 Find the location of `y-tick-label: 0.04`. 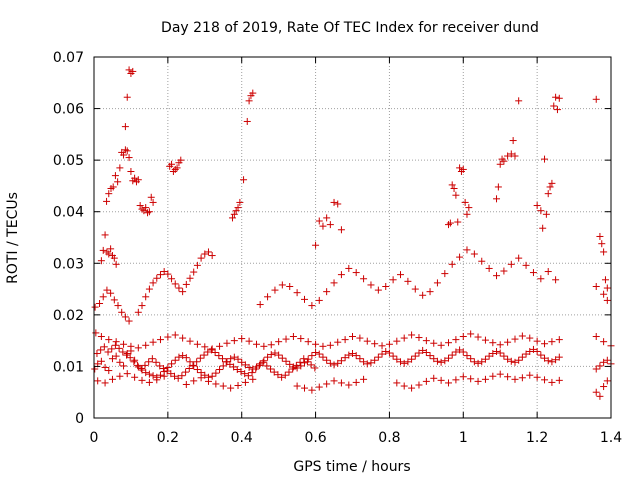

y-tick-label: 0.04 is located at coordinates (68, 213).